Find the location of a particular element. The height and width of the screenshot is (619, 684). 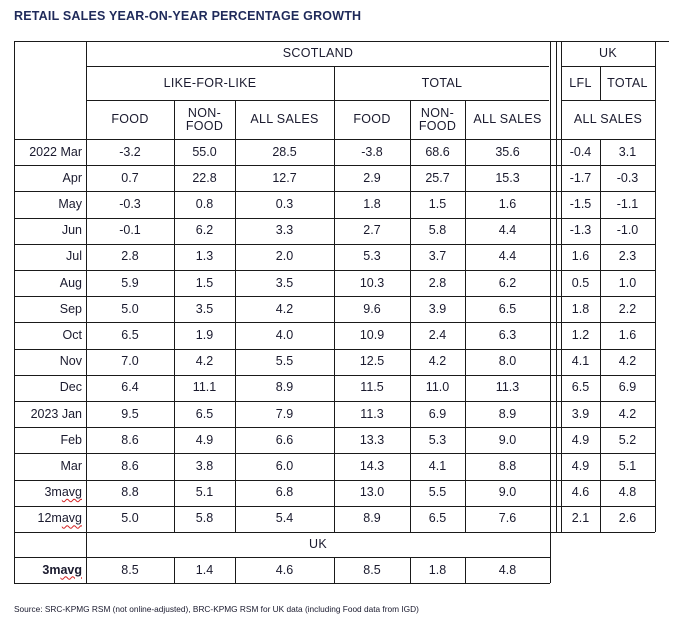

table-cell: -0.4 is located at coordinates (580, 151).